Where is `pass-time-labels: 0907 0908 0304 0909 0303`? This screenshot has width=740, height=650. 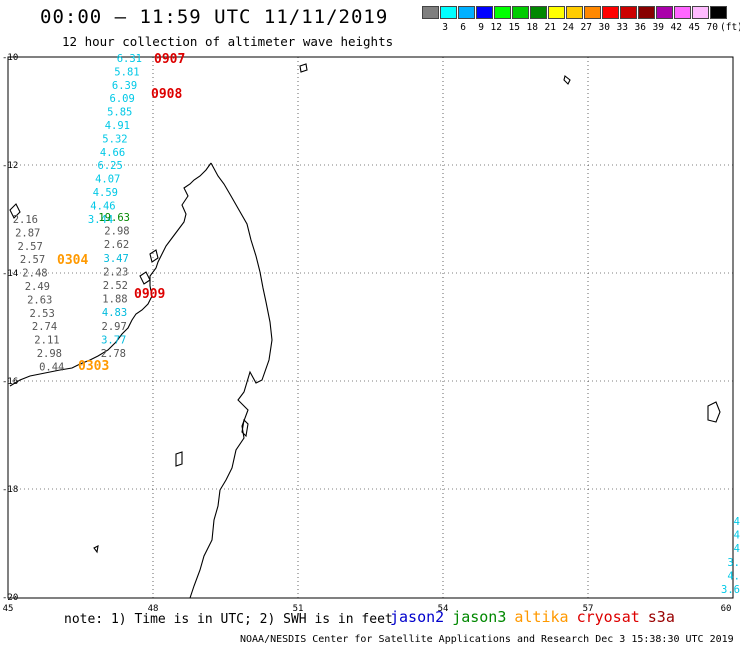
pass-time-labels: 0907 0908 0304 0909 0303 is located at coordinates (121, 213).